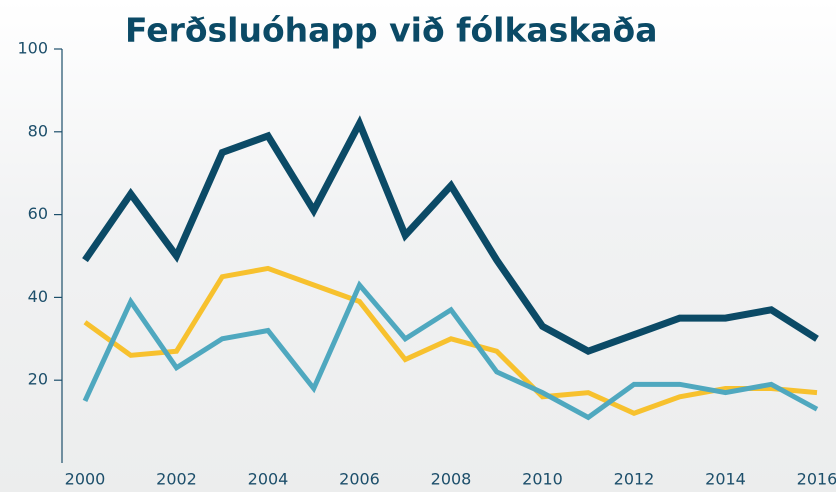 This screenshot has height=492, width=836. I want to click on x-tick-label: 2006, so click(359, 479).